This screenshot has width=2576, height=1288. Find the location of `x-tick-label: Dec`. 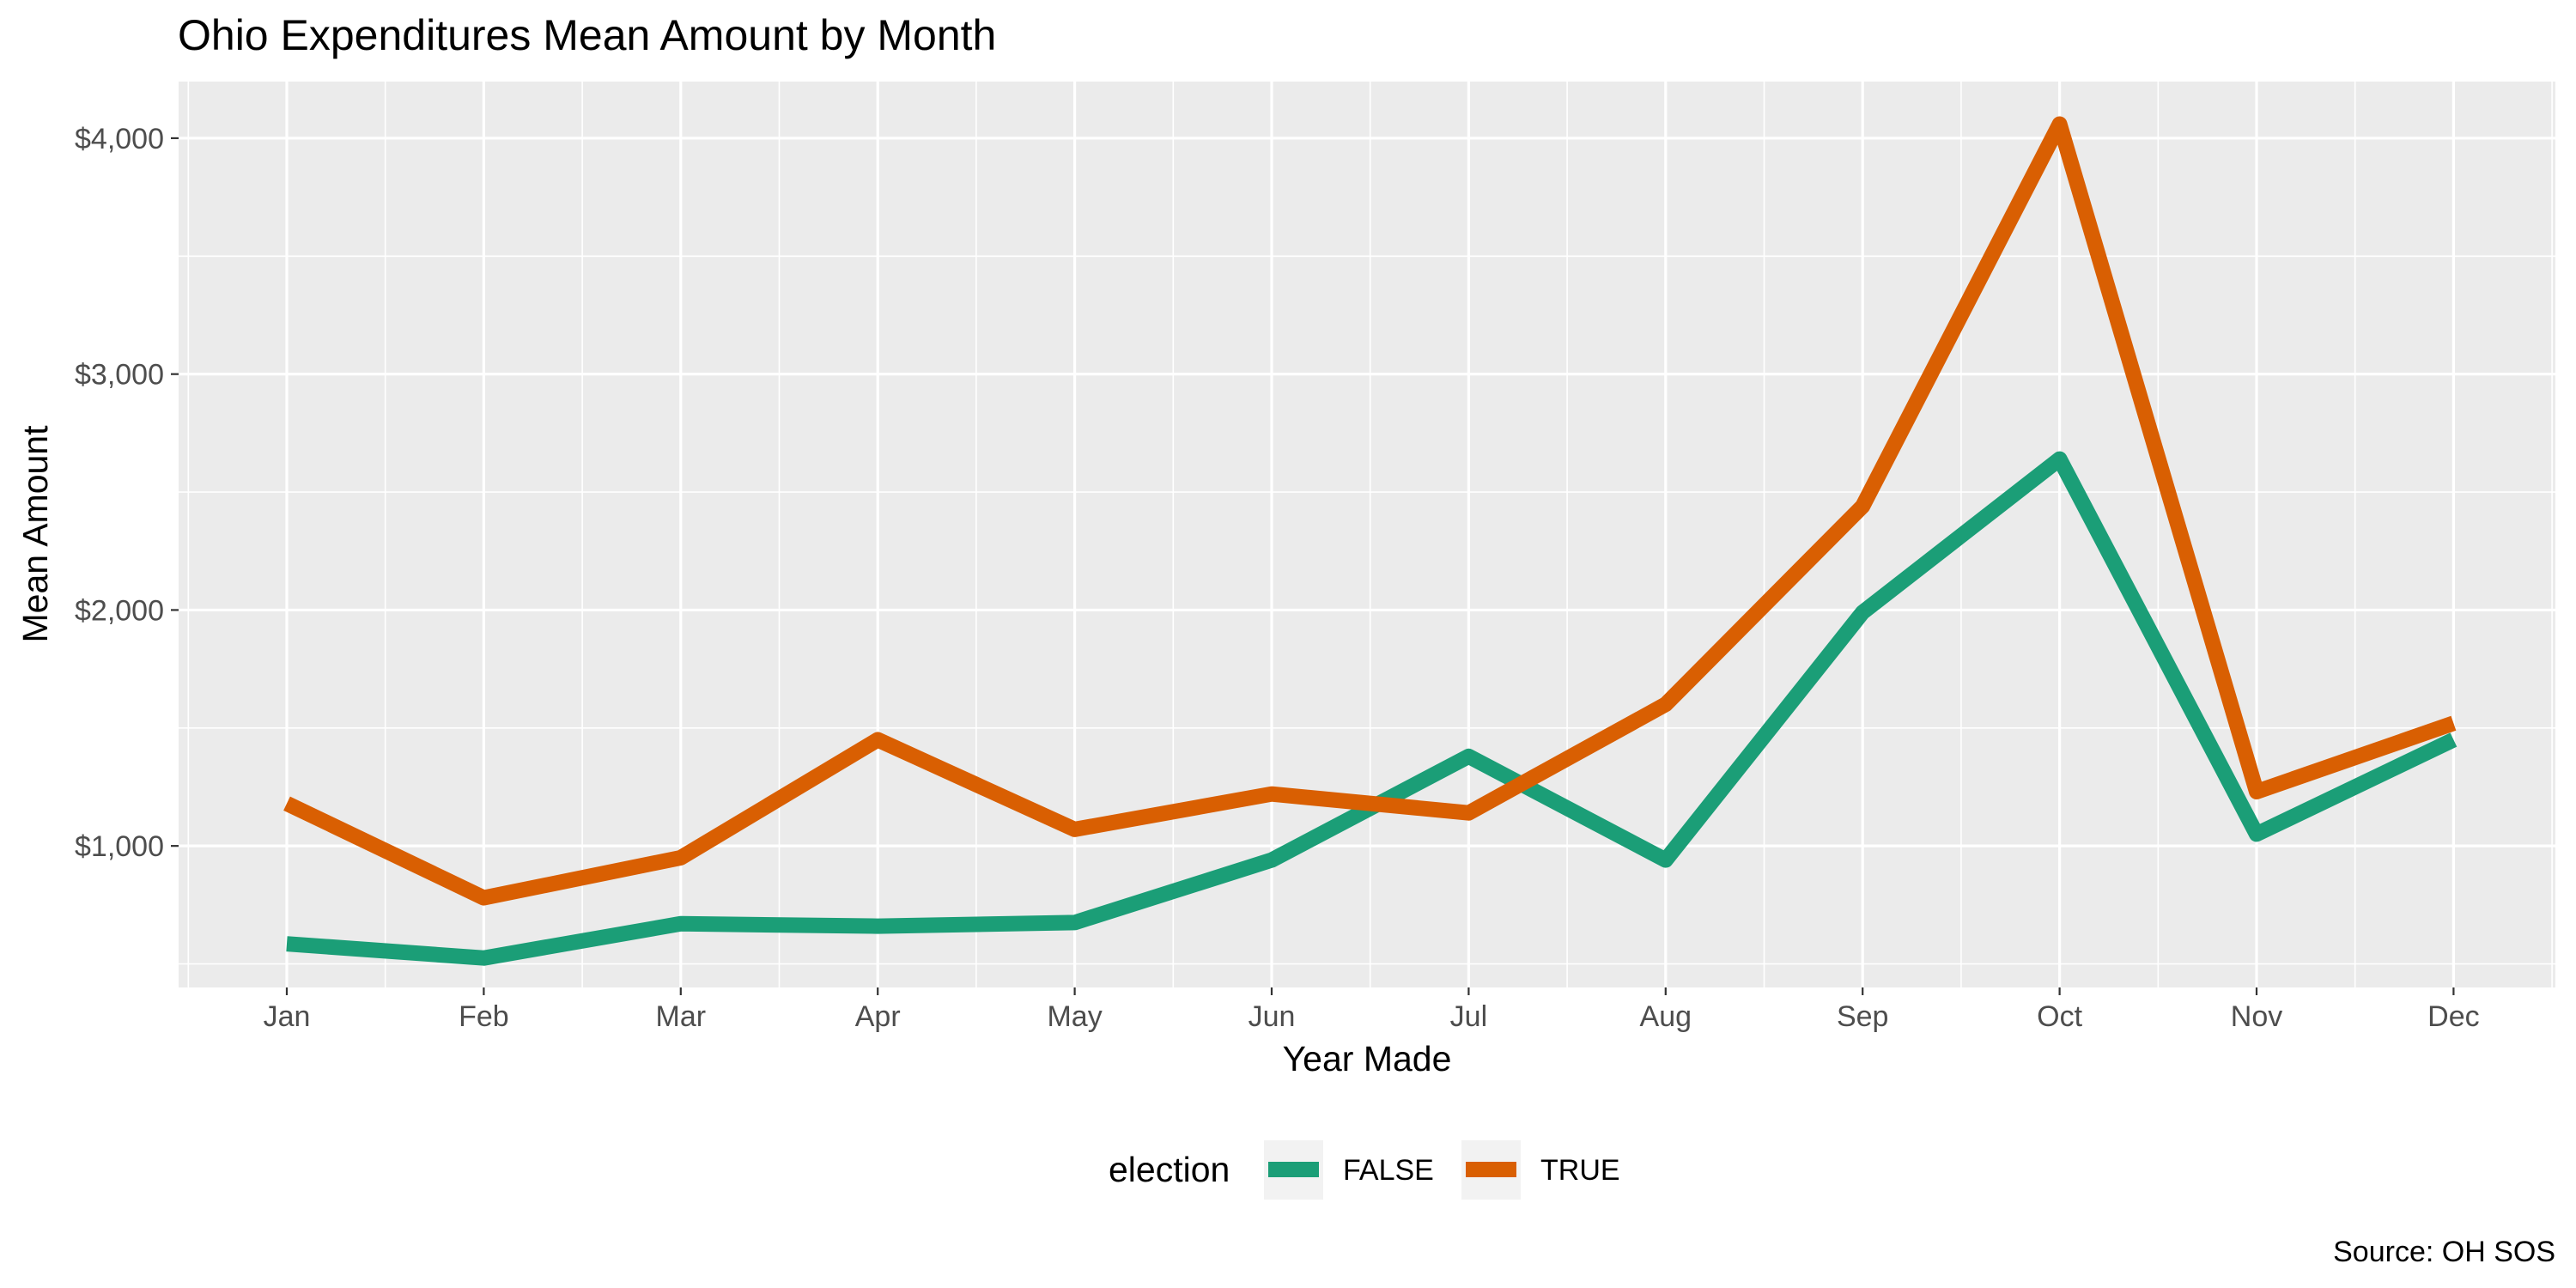

x-tick-label: Dec is located at coordinates (2453, 1017).